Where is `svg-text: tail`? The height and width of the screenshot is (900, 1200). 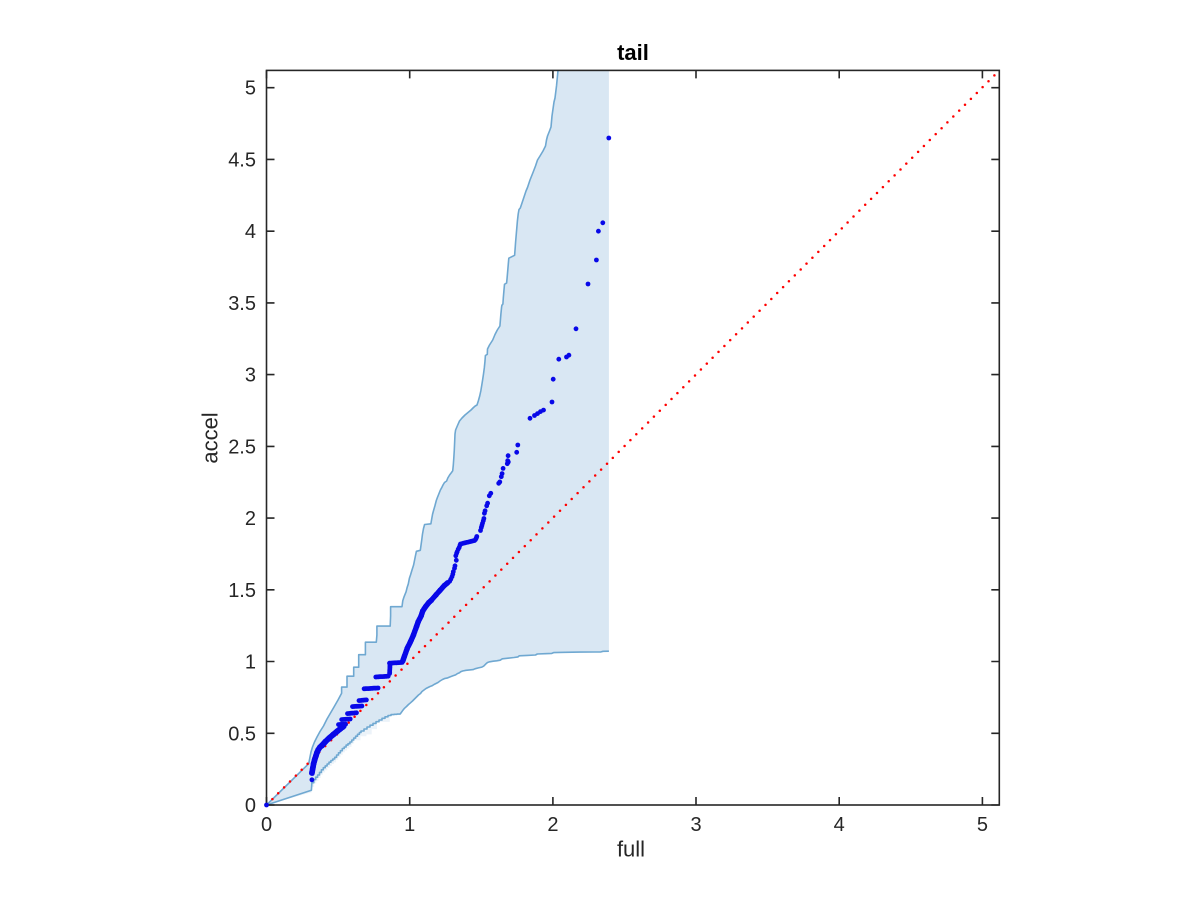 svg-text: tail is located at coordinates (633, 52).